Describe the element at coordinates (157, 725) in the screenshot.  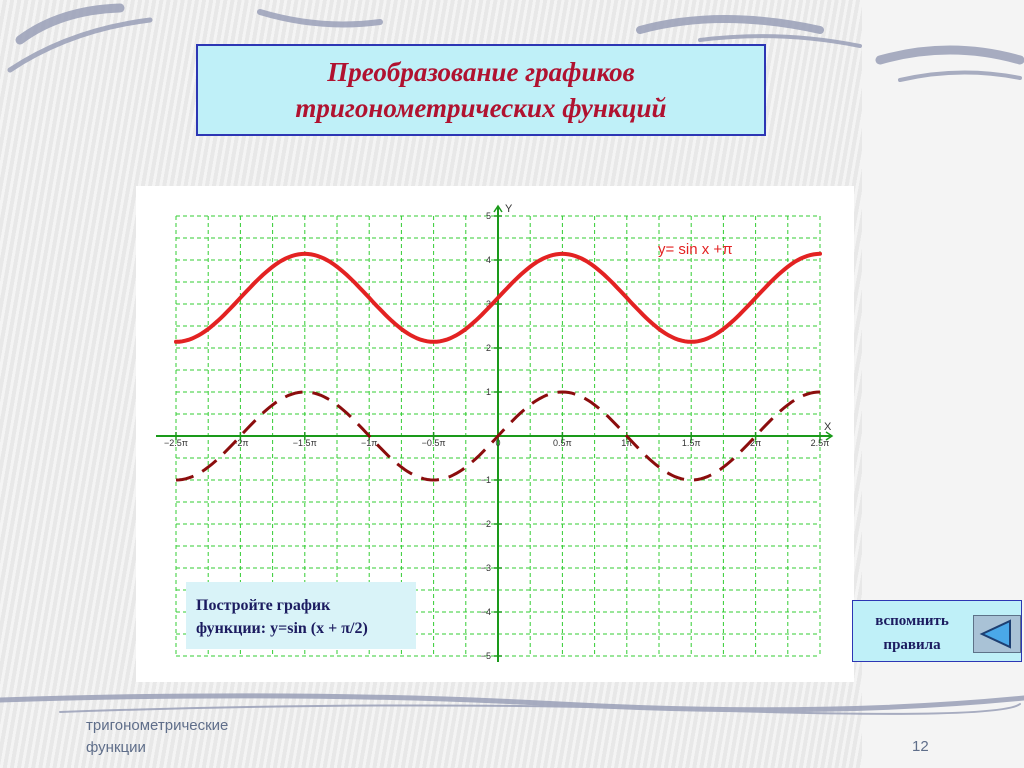
I see `footer-line-1: тригонометрические` at that location.